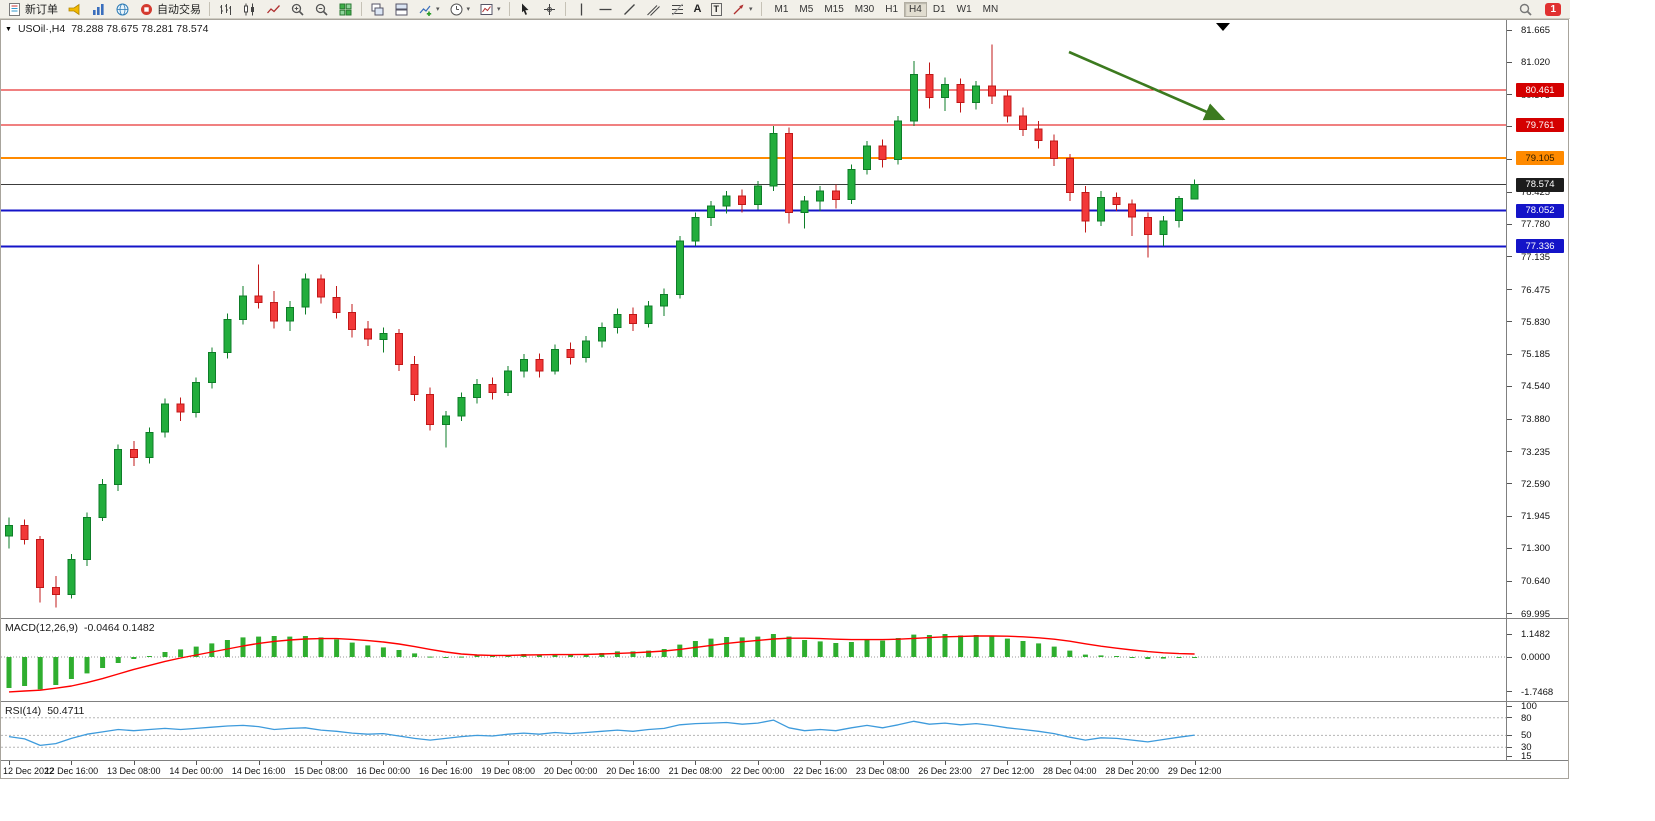  I want to click on notifications-badge: 1, so click(1553, 9).